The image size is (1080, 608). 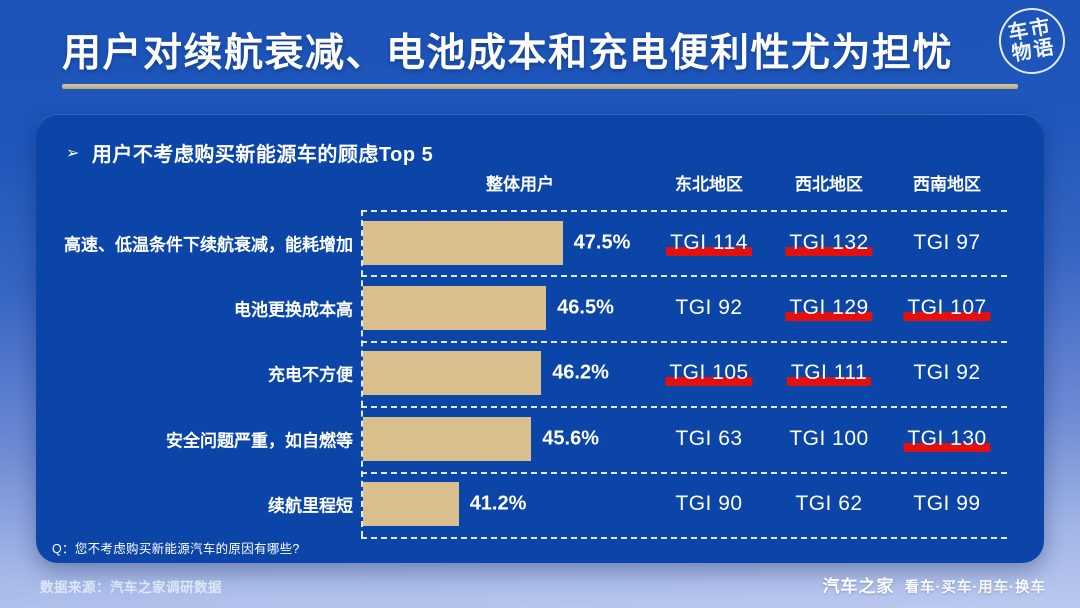 I want to click on title-underline, so click(x=540, y=86).